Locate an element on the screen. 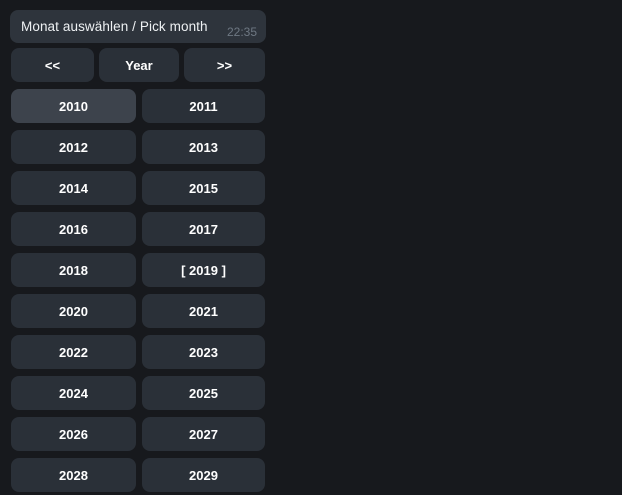 Image resolution: width=622 pixels, height=495 pixels. year-button-2017: 2017 is located at coordinates (203, 229).